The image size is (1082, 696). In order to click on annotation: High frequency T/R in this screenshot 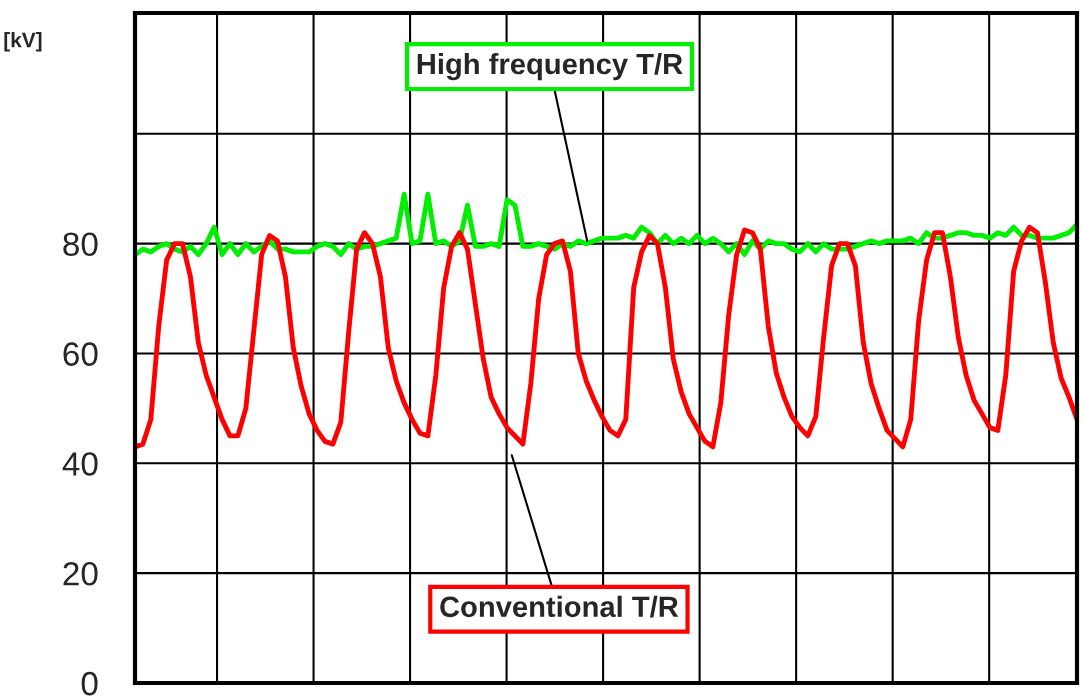, I will do `click(550, 66)`.